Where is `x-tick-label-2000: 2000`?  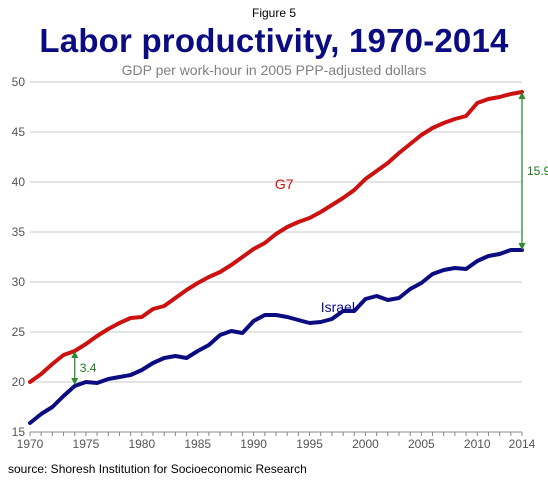
x-tick-label-2000: 2000 is located at coordinates (365, 444).